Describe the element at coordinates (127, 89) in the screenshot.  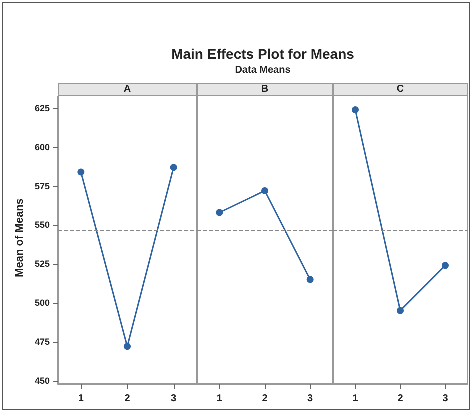
I see `x-axis-title: A` at that location.